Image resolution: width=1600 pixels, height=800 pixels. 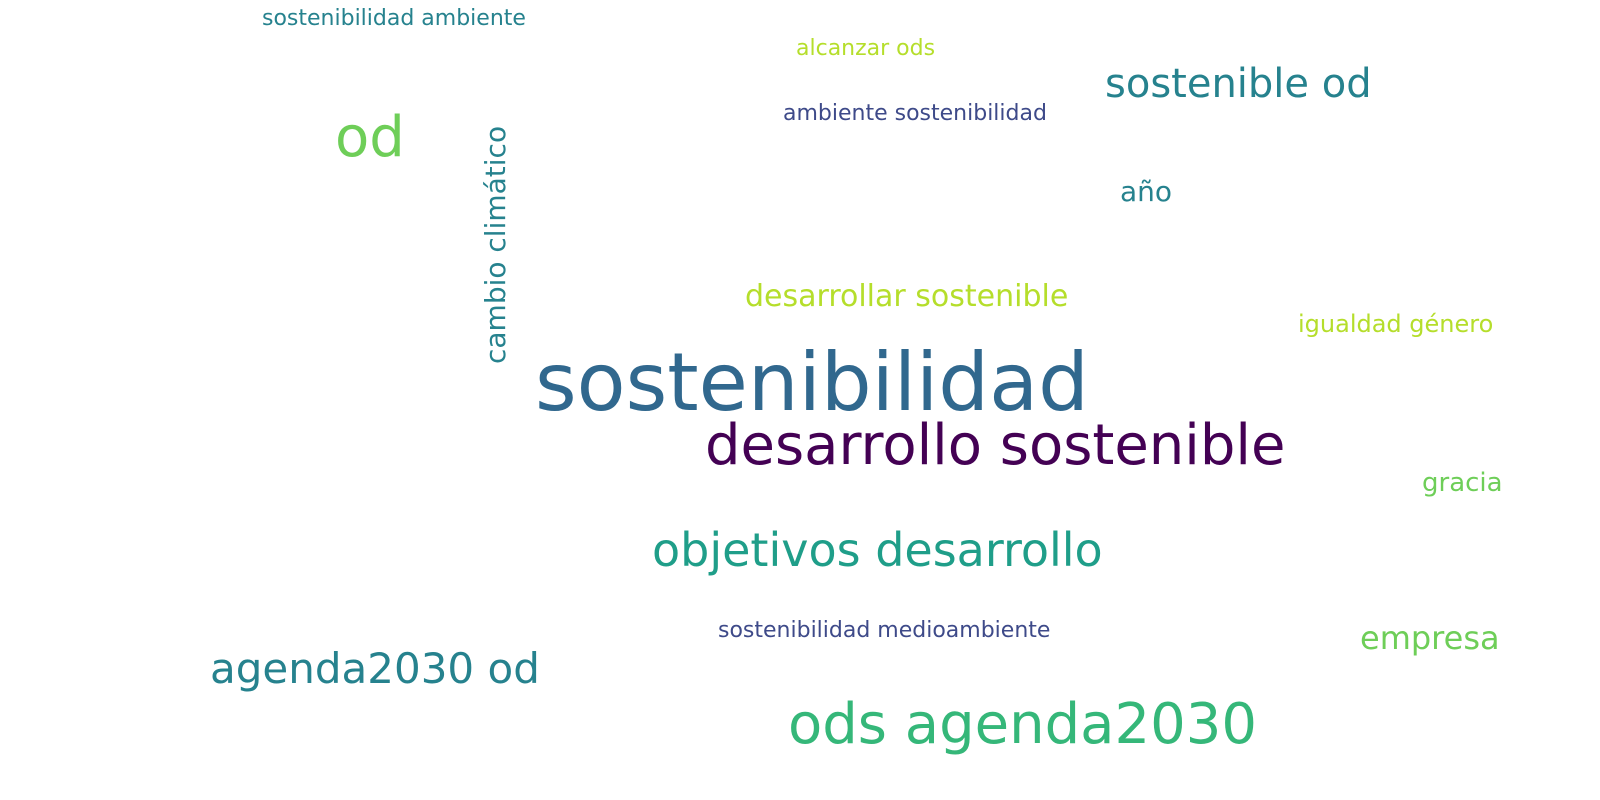 I want to click on word-alcanzar-ods: alcanzar ods, so click(x=866, y=48).